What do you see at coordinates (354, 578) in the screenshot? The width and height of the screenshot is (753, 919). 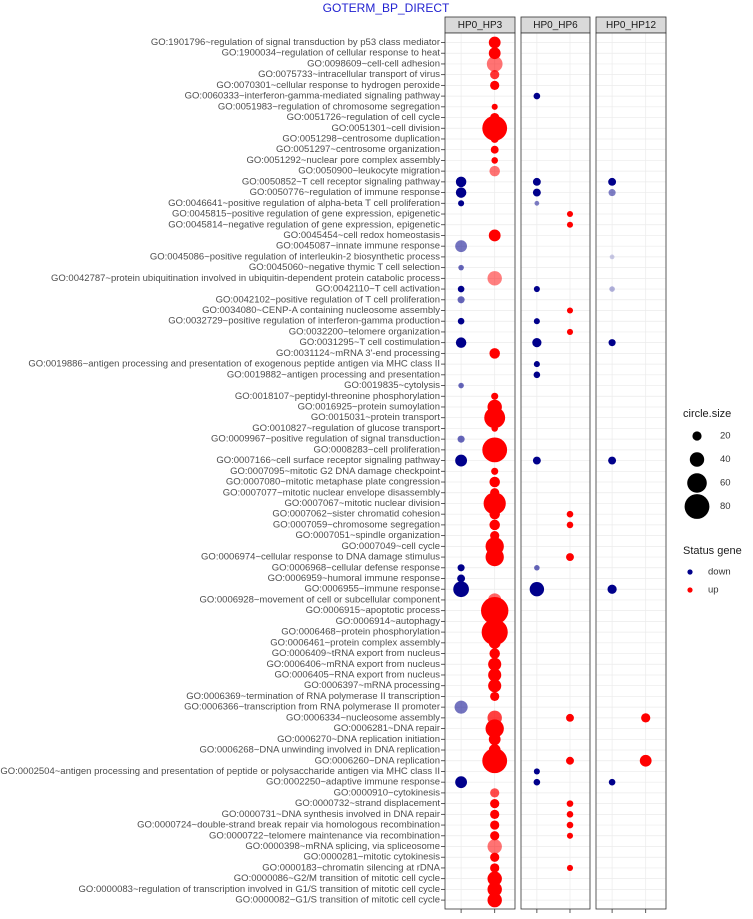 I see `y-tick-label: GO:0006959~humoral immune response` at bounding box center [354, 578].